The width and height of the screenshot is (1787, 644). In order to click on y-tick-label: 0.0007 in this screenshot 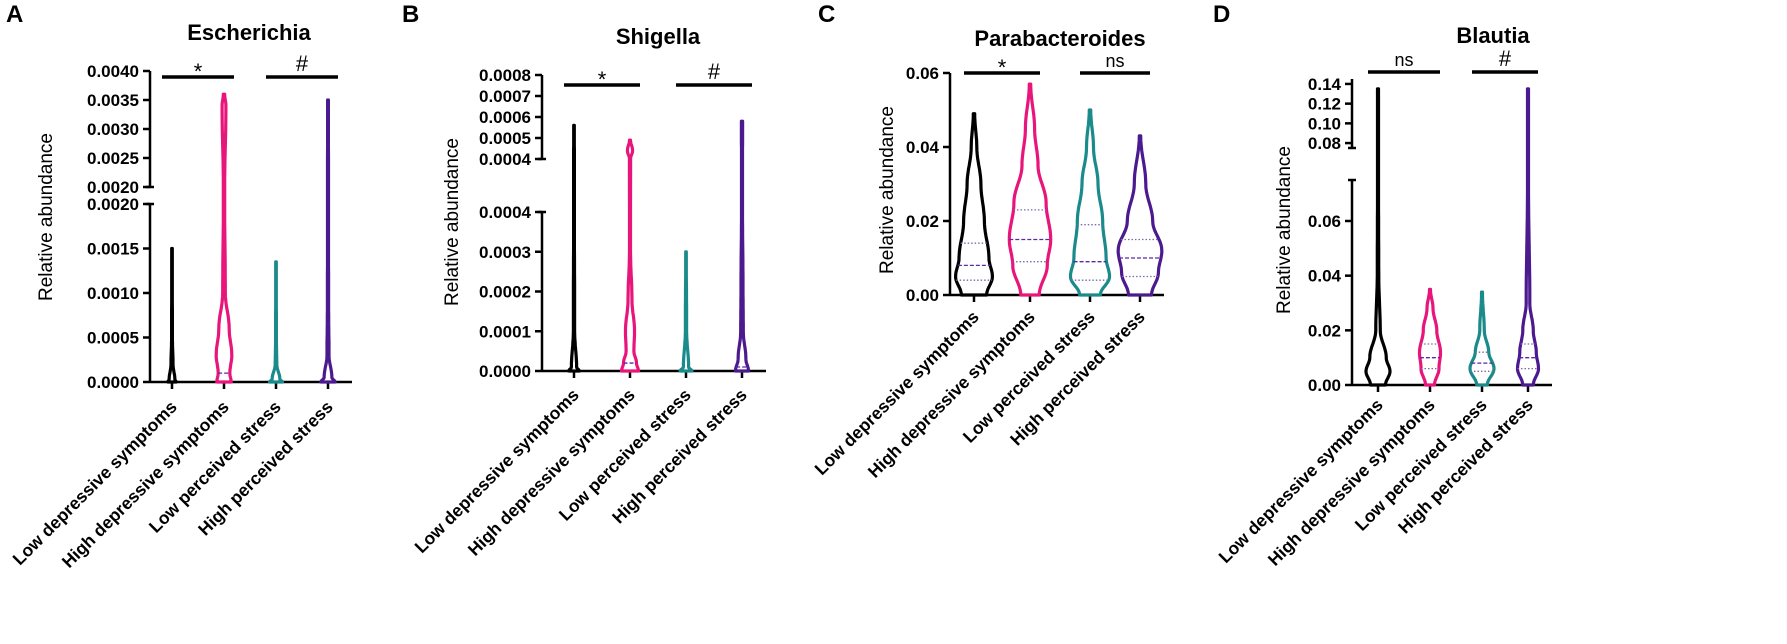, I will do `click(505, 96)`.